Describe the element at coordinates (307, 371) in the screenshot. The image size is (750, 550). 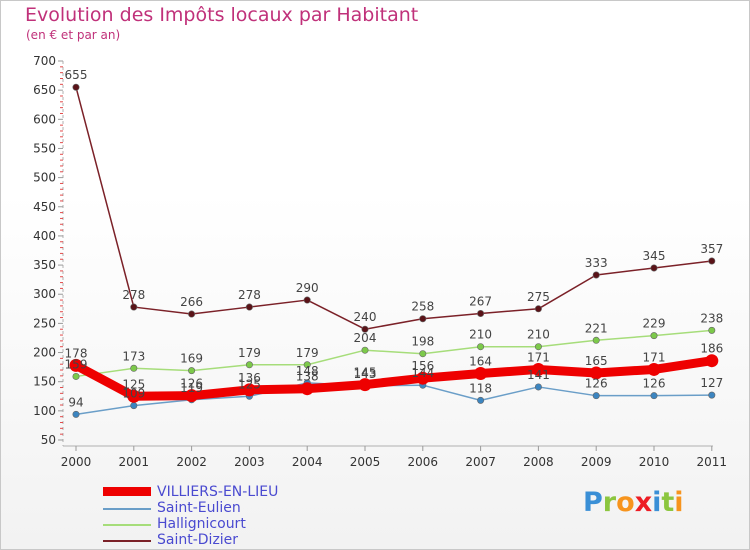
I see `data-label-saint-eulien: 148` at that location.